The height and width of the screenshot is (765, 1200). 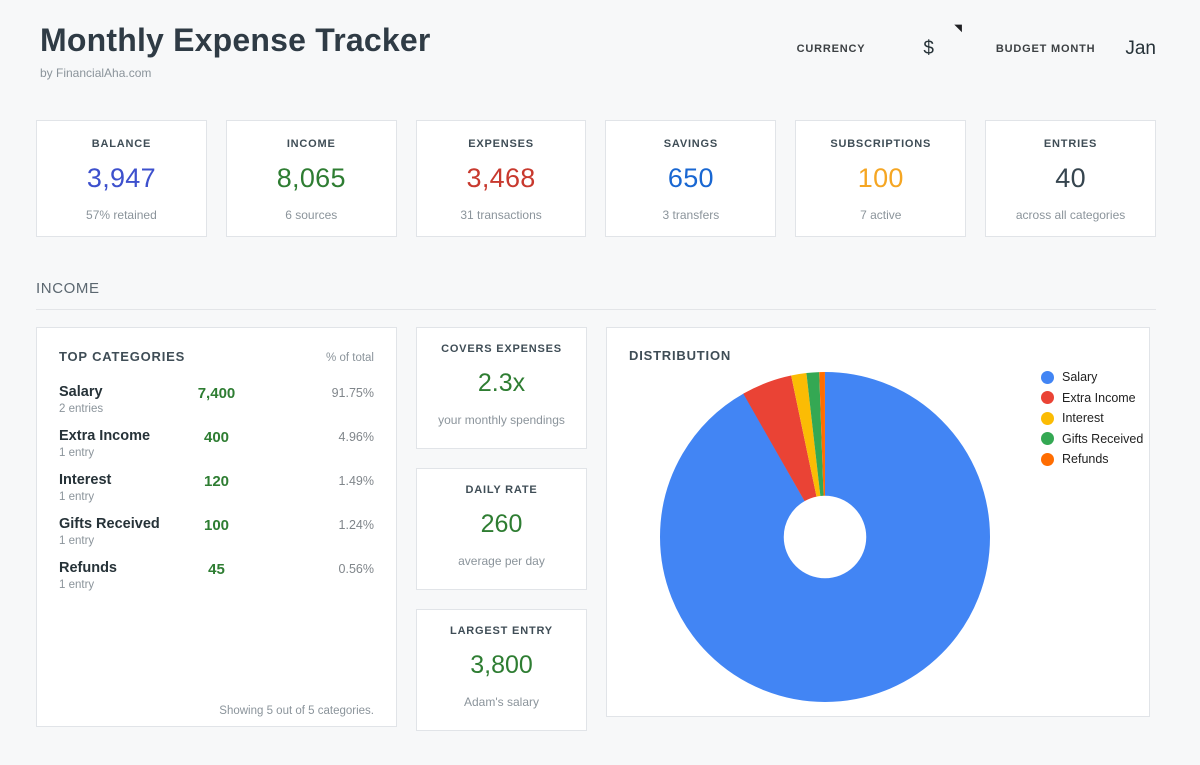 I want to click on stat-subtext: across all categories, so click(x=1070, y=215).